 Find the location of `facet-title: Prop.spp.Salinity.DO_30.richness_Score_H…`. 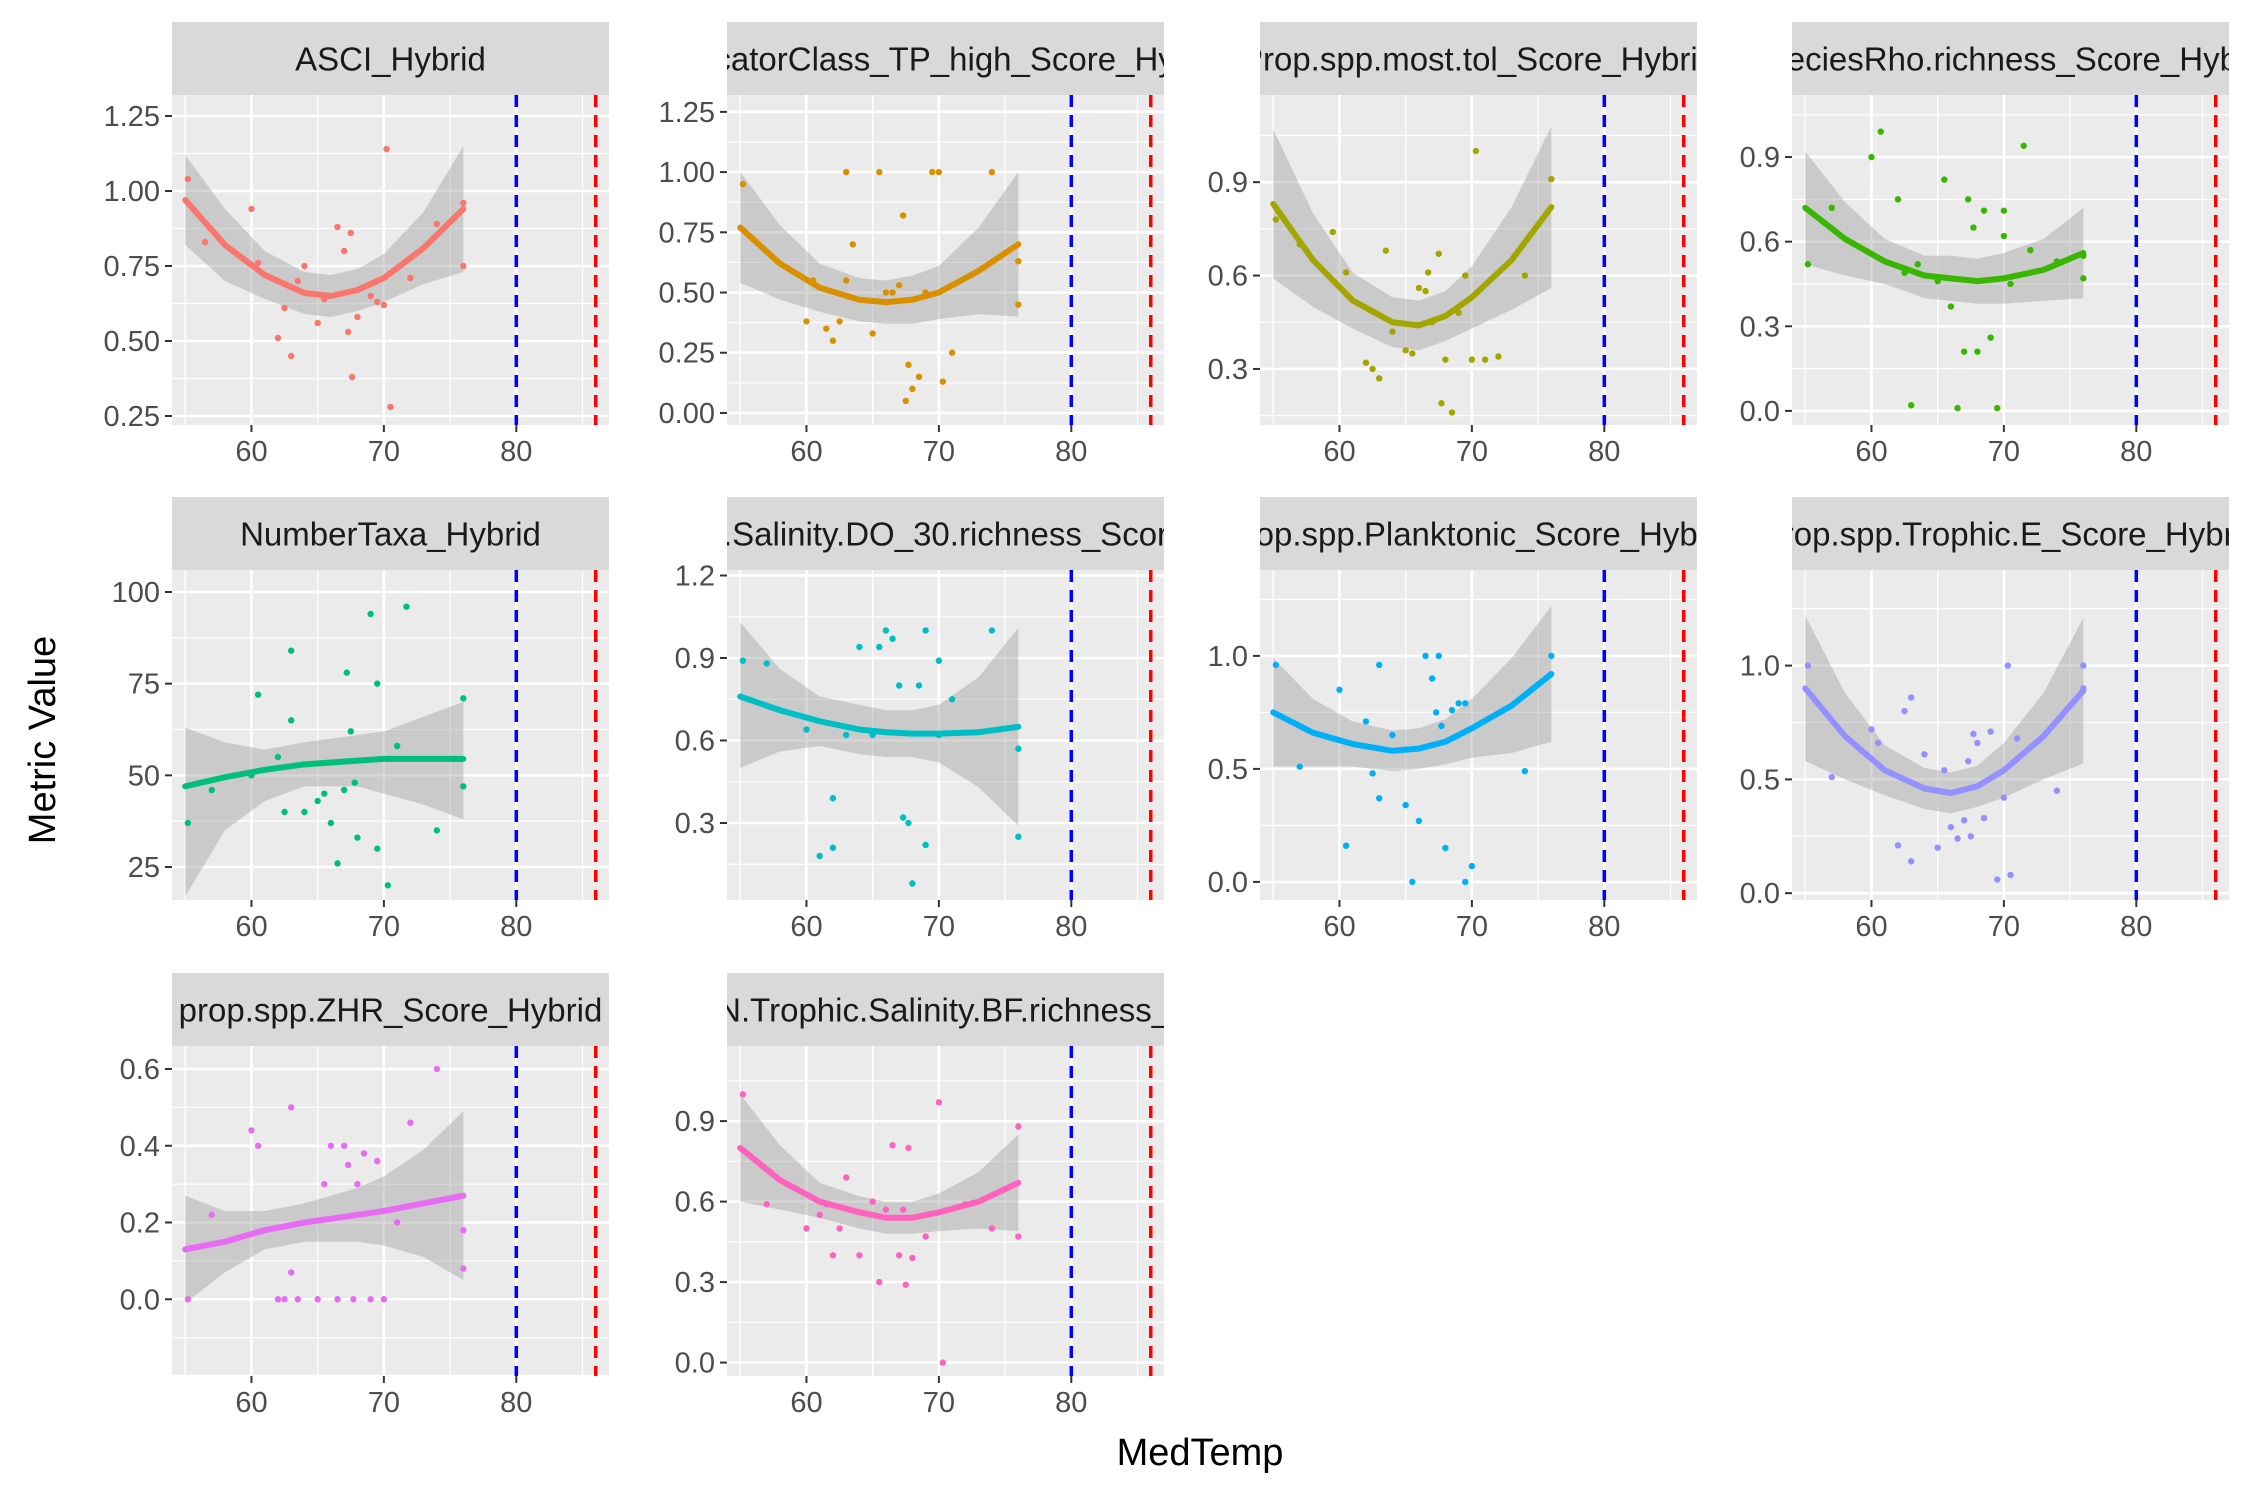

facet-title: Prop.spp.Salinity.DO_30.richness_Score_H… is located at coordinates (945, 534).